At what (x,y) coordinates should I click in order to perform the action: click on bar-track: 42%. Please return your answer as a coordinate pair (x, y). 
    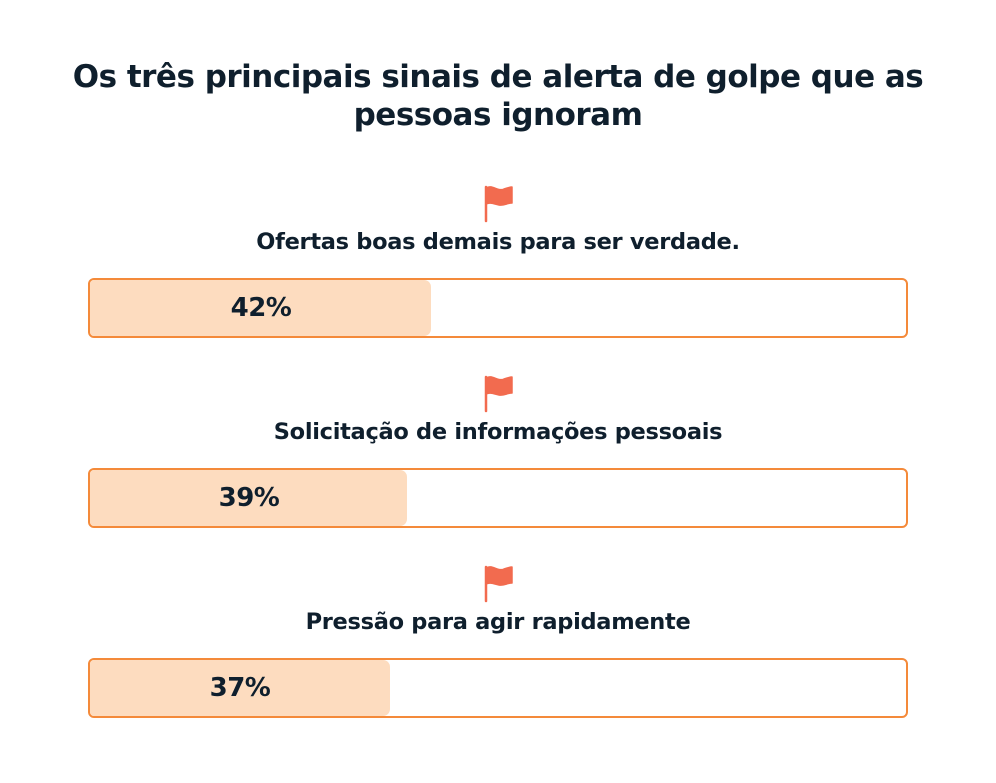
    Looking at the image, I should click on (498, 308).